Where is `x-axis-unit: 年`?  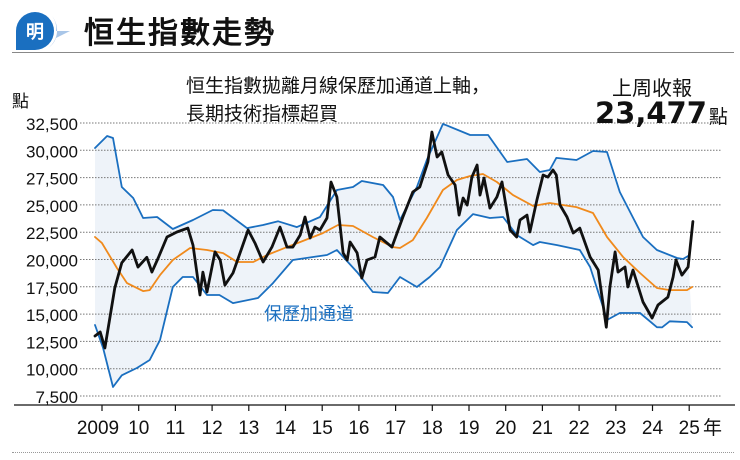 x-axis-unit: 年 is located at coordinates (712, 428).